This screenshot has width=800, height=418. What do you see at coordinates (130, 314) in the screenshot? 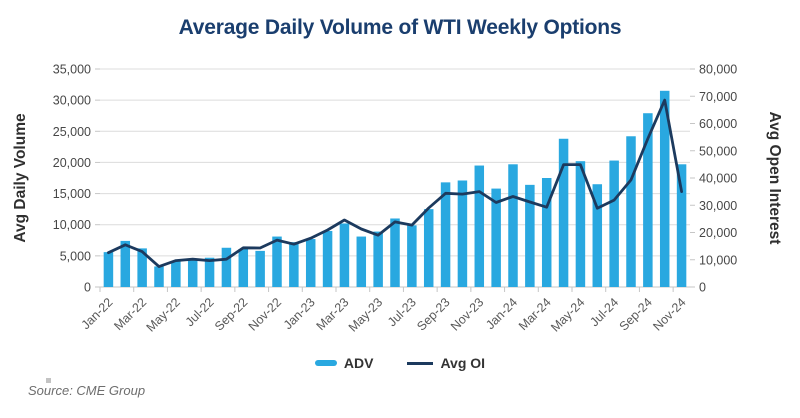
I see `x-tick-label: Mar-22` at bounding box center [130, 314].